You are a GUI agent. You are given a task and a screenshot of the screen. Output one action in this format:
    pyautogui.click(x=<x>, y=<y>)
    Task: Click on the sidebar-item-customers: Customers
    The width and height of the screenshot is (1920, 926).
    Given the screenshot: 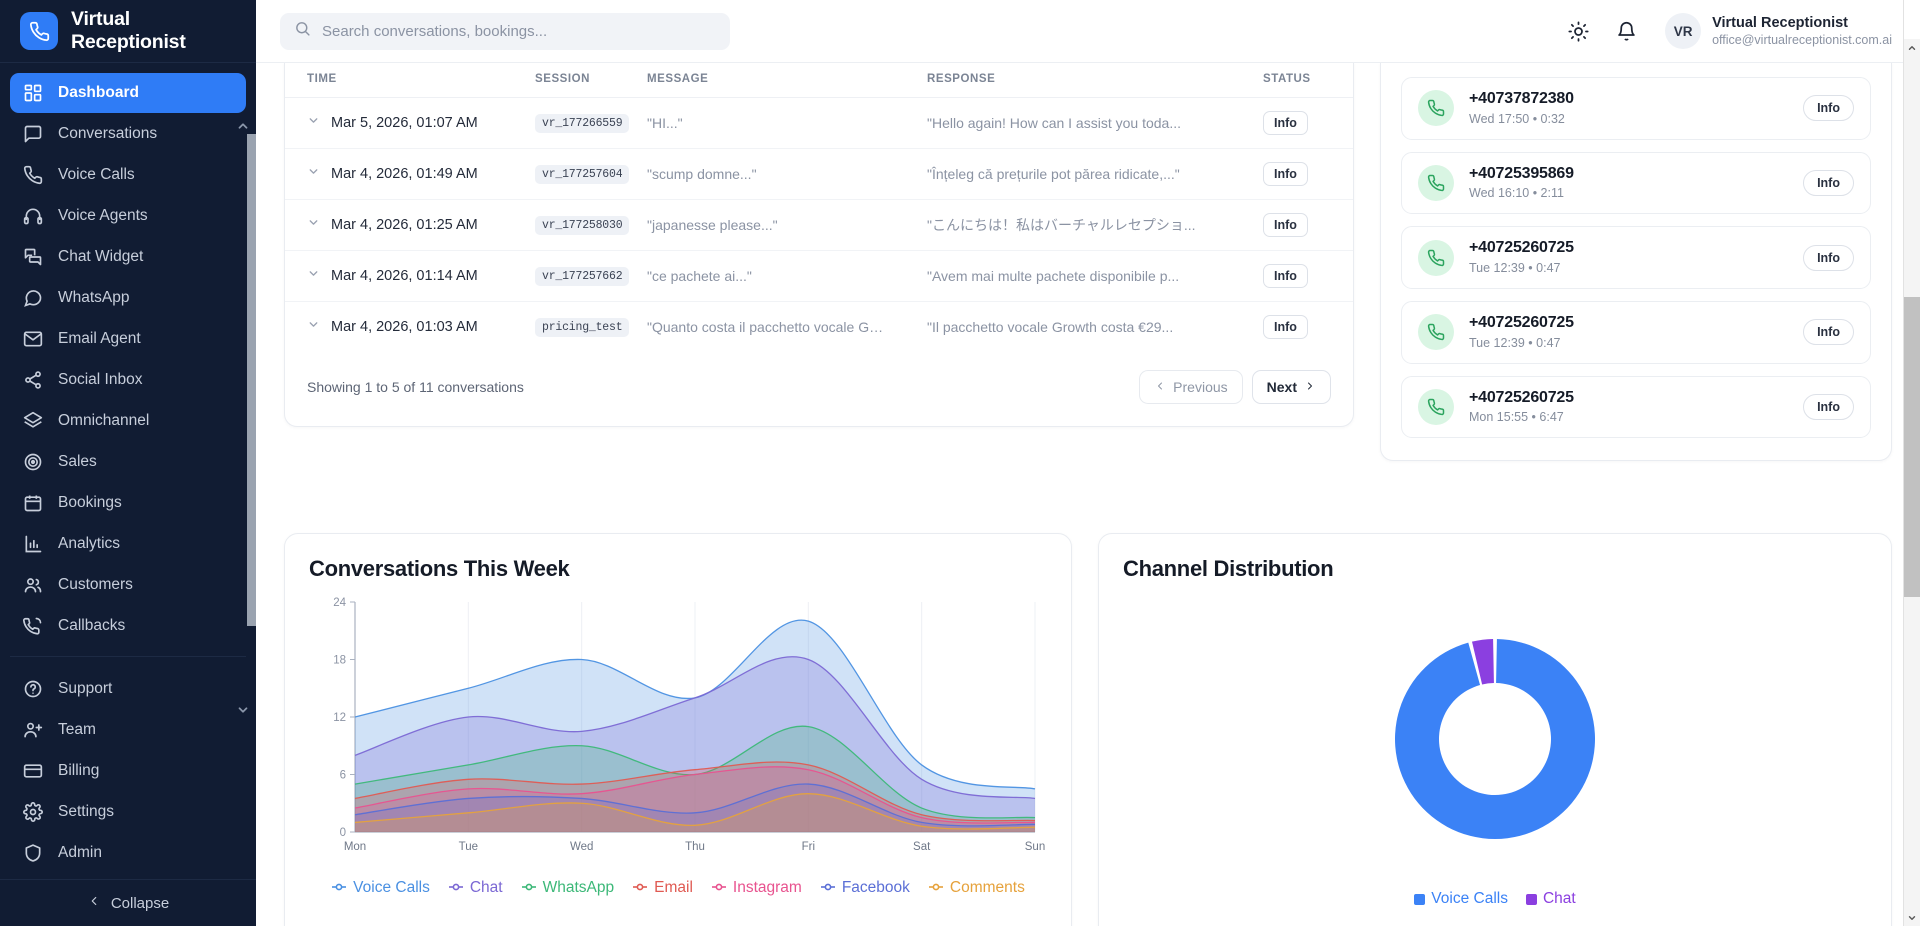 What is the action you would take?
    pyautogui.click(x=128, y=585)
    